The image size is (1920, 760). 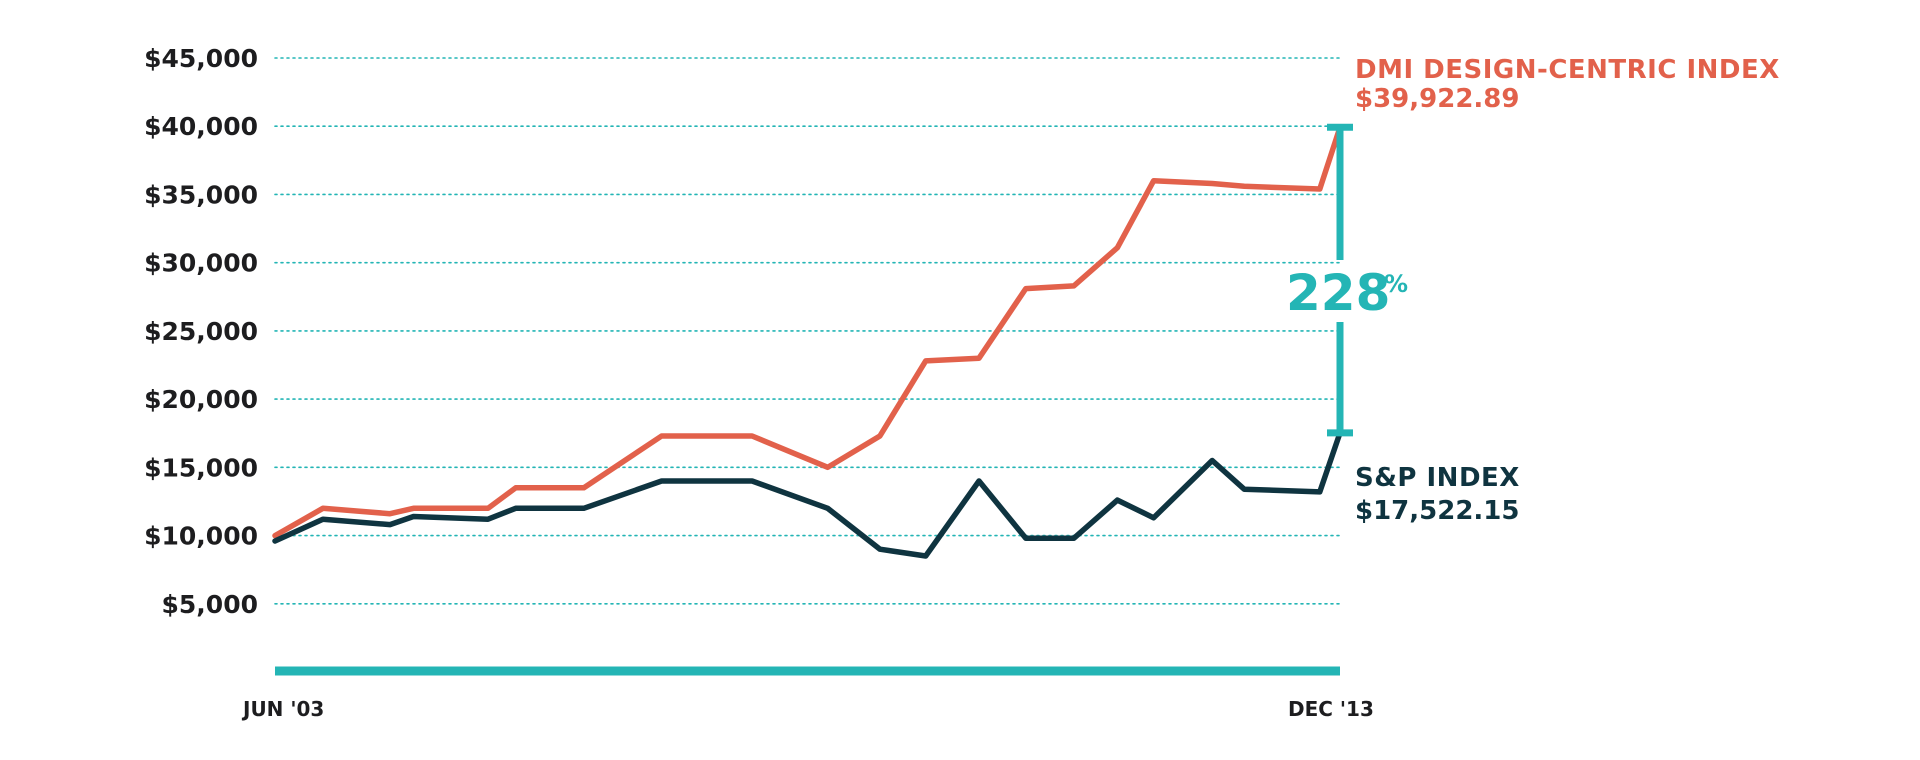 I want to click on y-tick-label: $45,000, so click(x=201, y=58).